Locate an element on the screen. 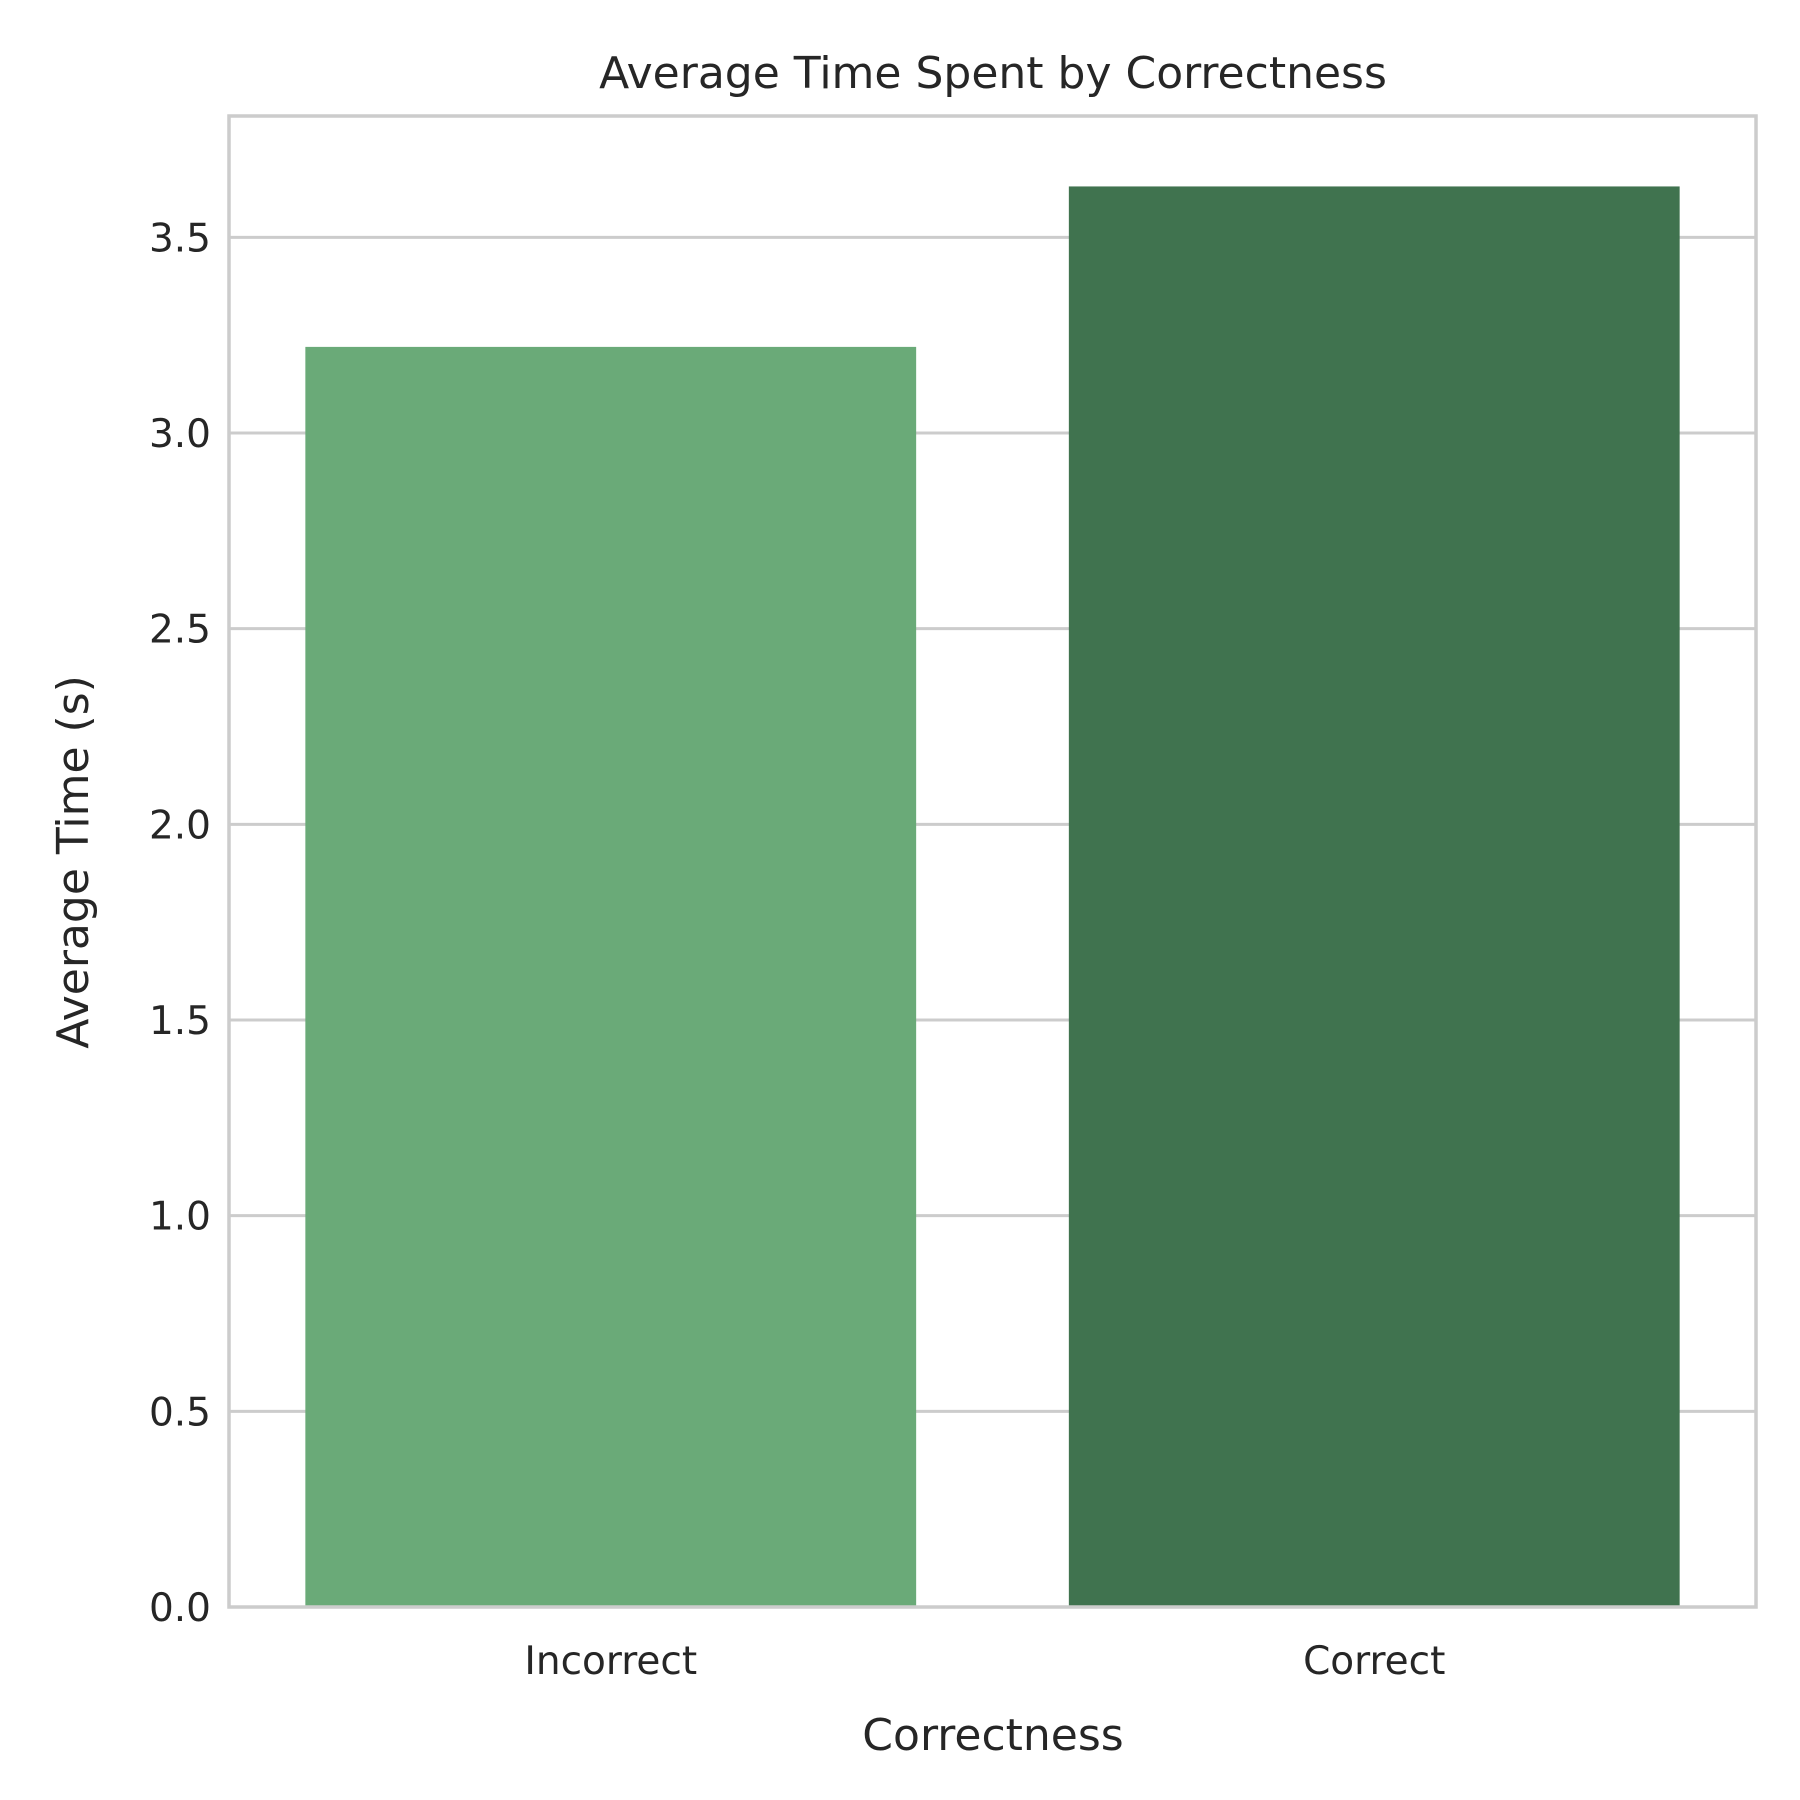 Image resolution: width=1800 pixels, height=1800 pixels. y-tick-label: 1.5 is located at coordinates (180, 1021).